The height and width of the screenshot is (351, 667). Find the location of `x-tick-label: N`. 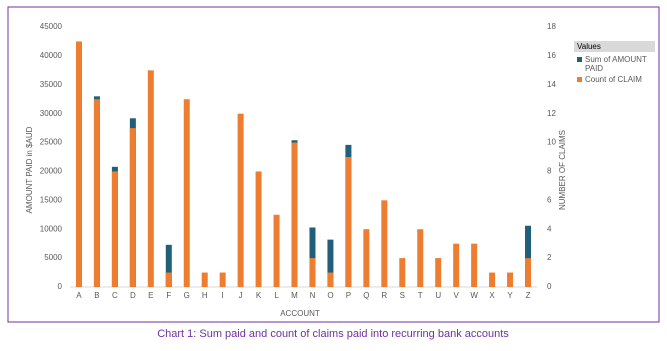

x-tick-label: N is located at coordinates (313, 295).